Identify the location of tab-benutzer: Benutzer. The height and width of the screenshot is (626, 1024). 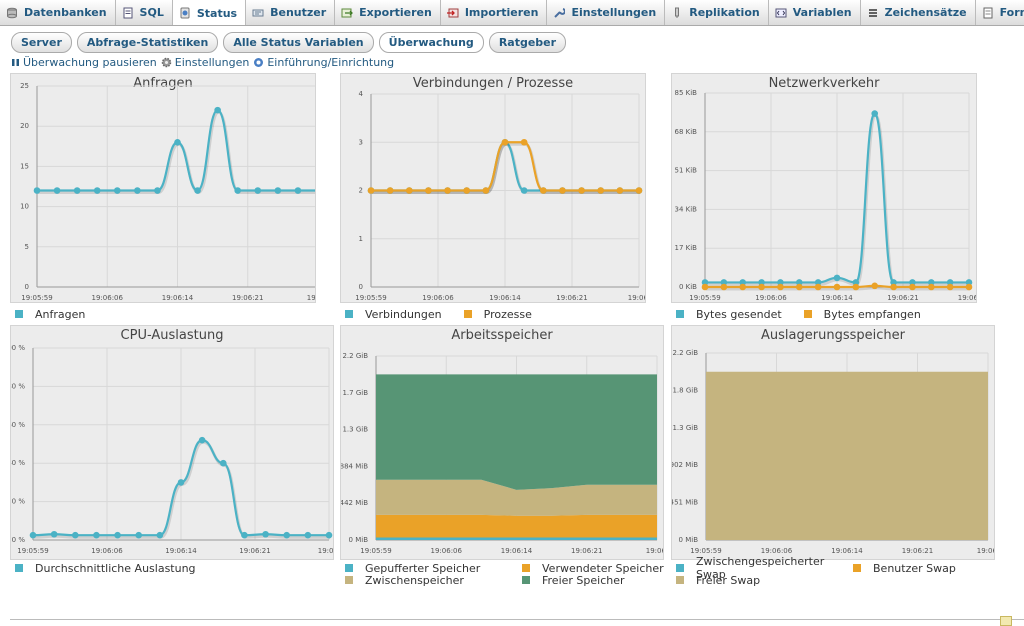
(291, 12).